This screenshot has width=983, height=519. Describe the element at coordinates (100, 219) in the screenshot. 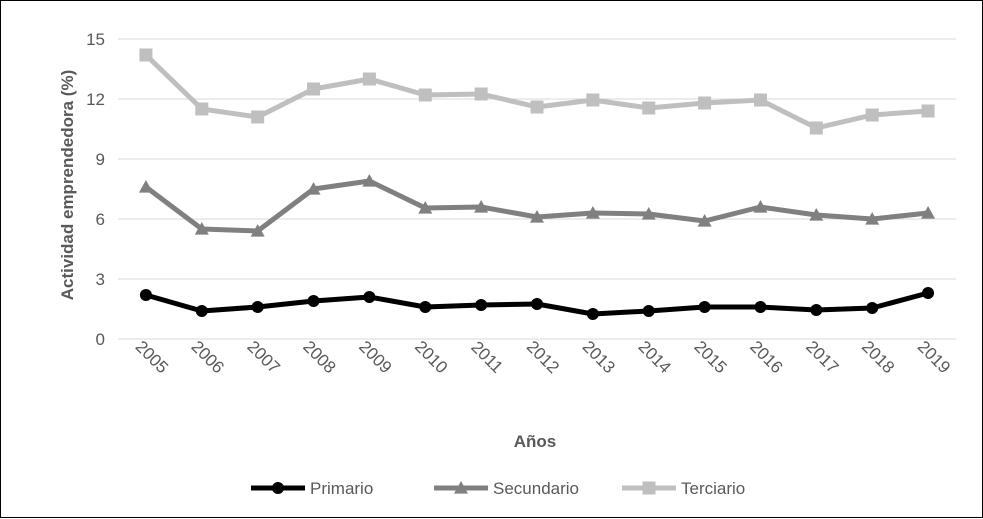

I see `y-tick-label: 6` at that location.